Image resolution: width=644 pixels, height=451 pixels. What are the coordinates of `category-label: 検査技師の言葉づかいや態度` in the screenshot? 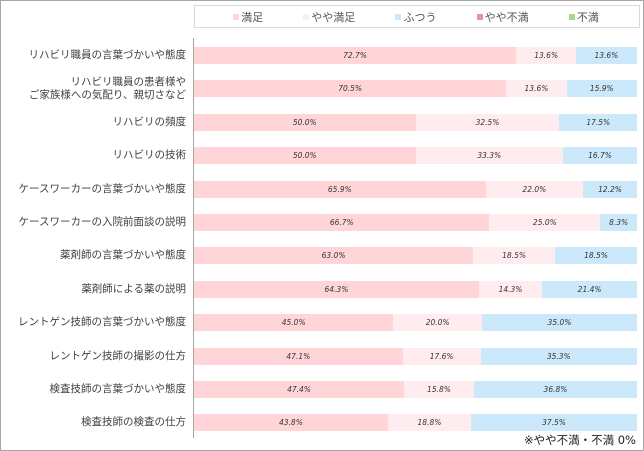 It's located at (118, 389).